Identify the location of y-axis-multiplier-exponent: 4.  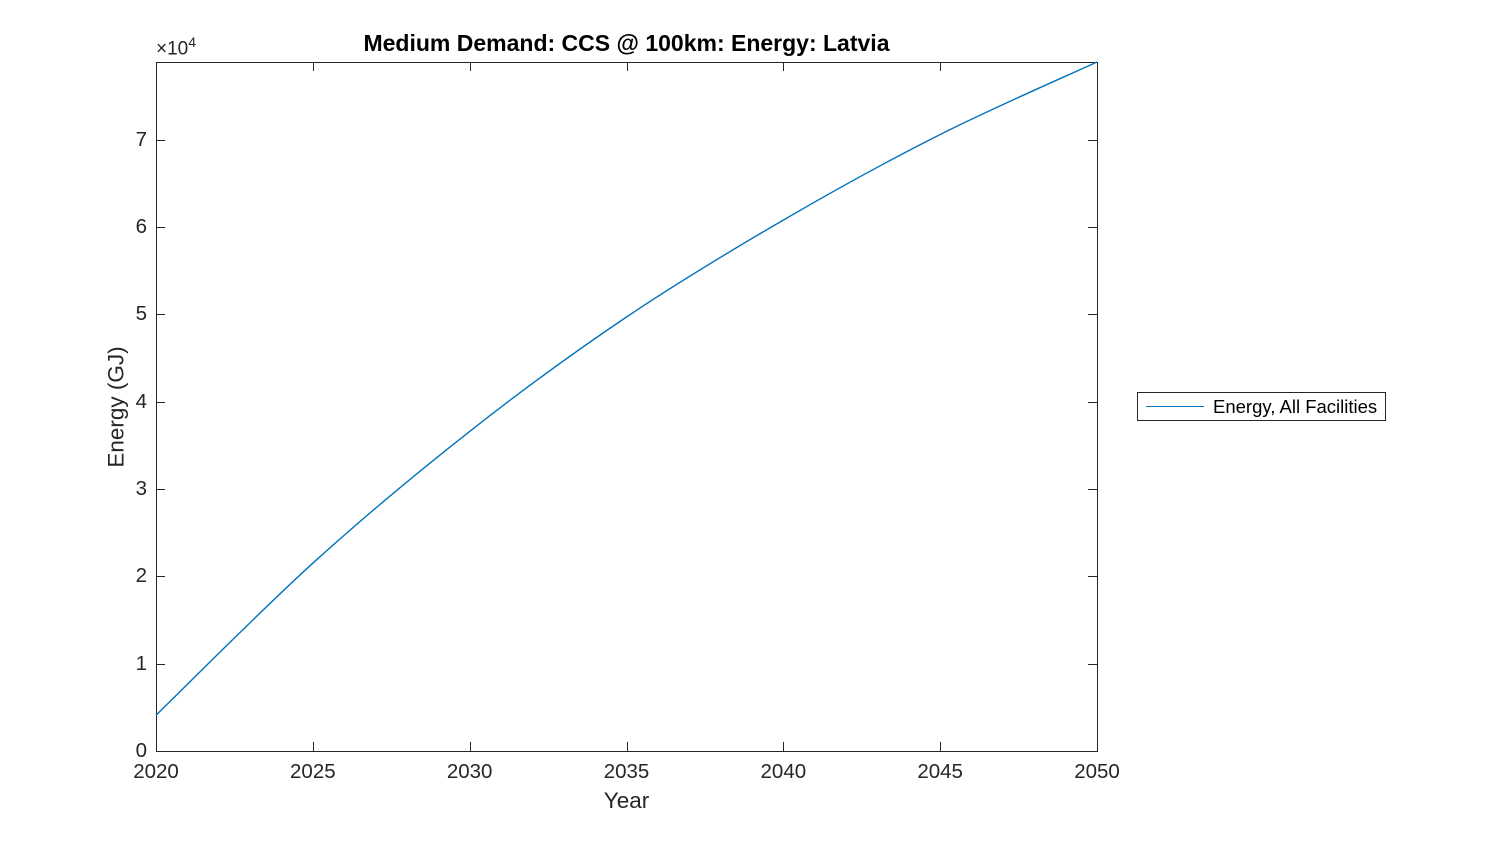
(192, 42).